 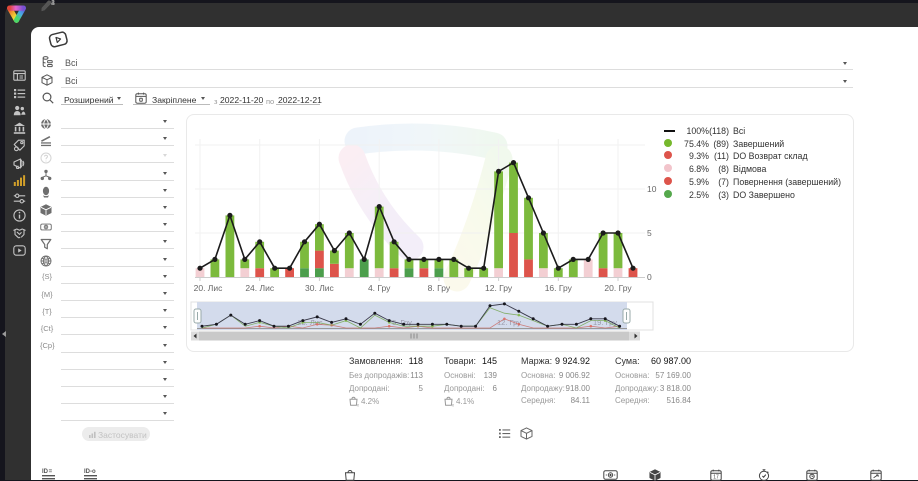 I want to click on svg-text: 0, so click(x=649, y=277).